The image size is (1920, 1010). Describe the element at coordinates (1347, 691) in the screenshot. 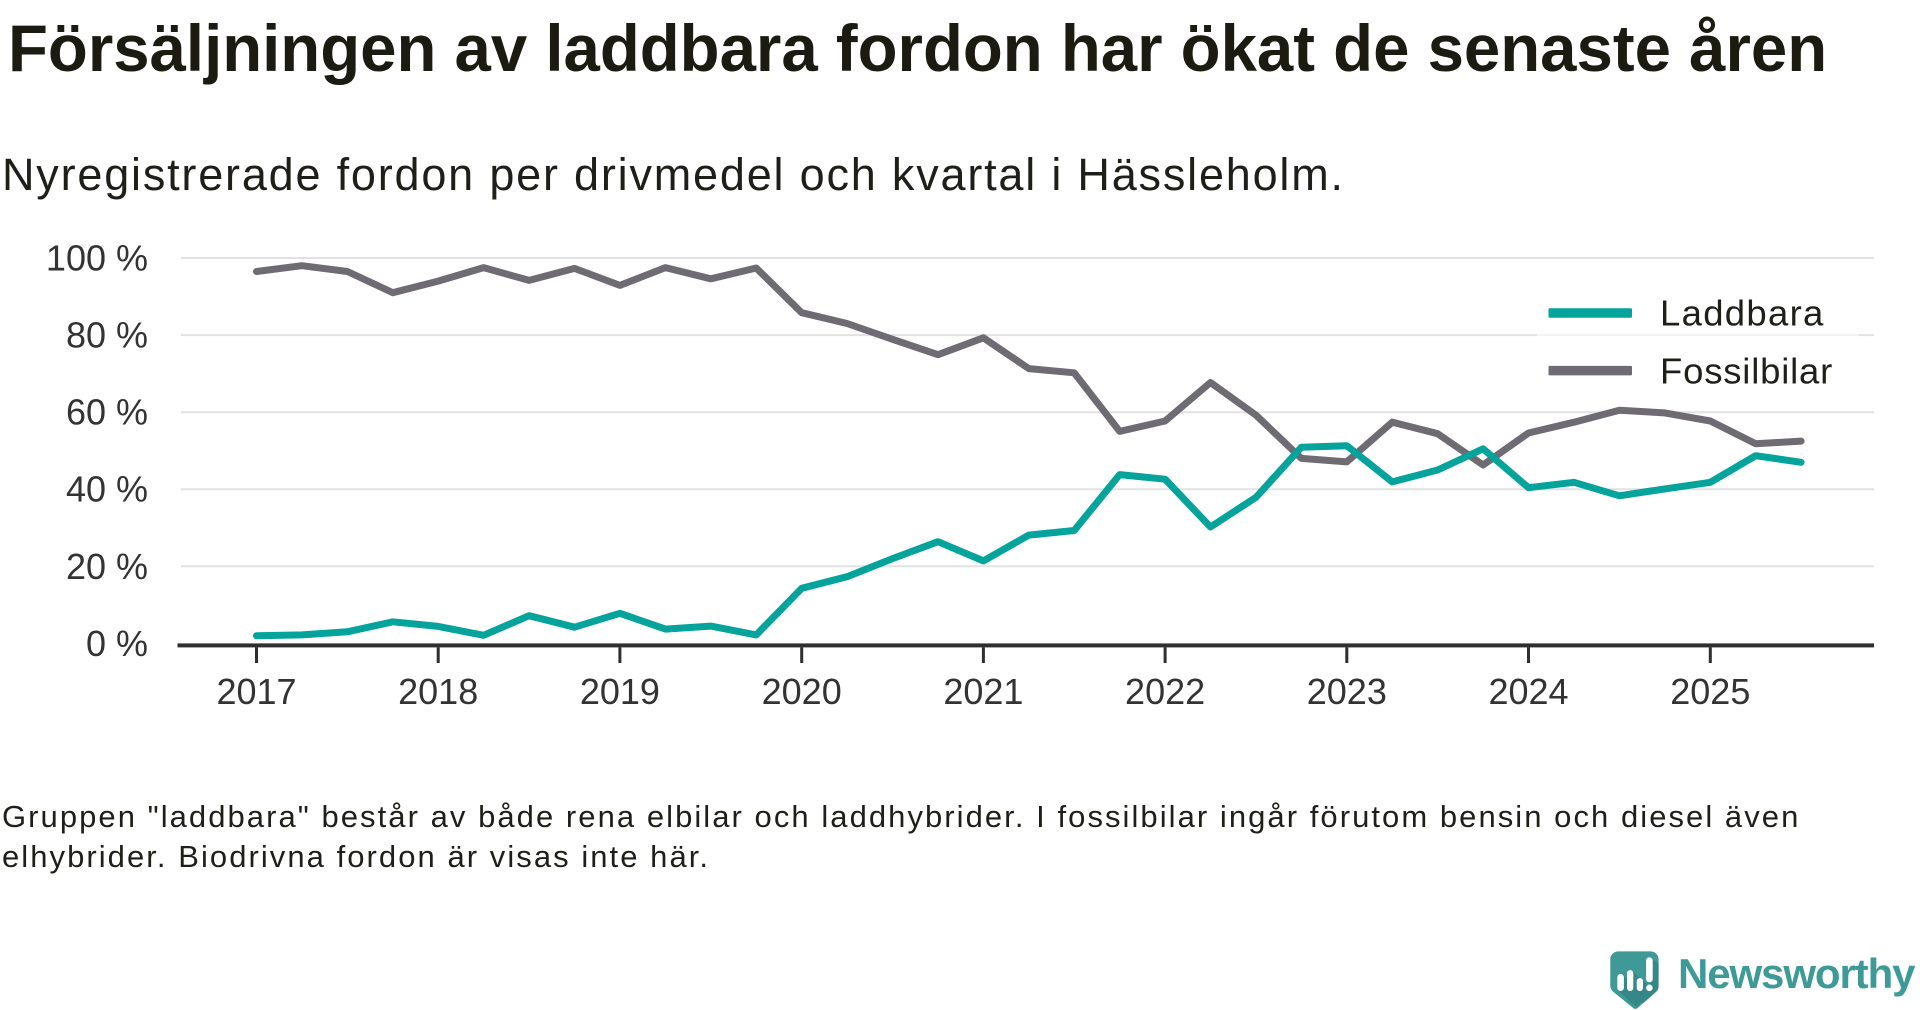

I see `svg-text: 2023` at that location.